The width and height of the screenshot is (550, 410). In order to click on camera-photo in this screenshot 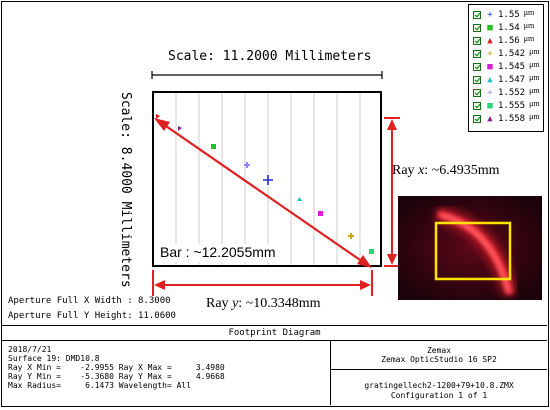, I will do `click(470, 248)`.